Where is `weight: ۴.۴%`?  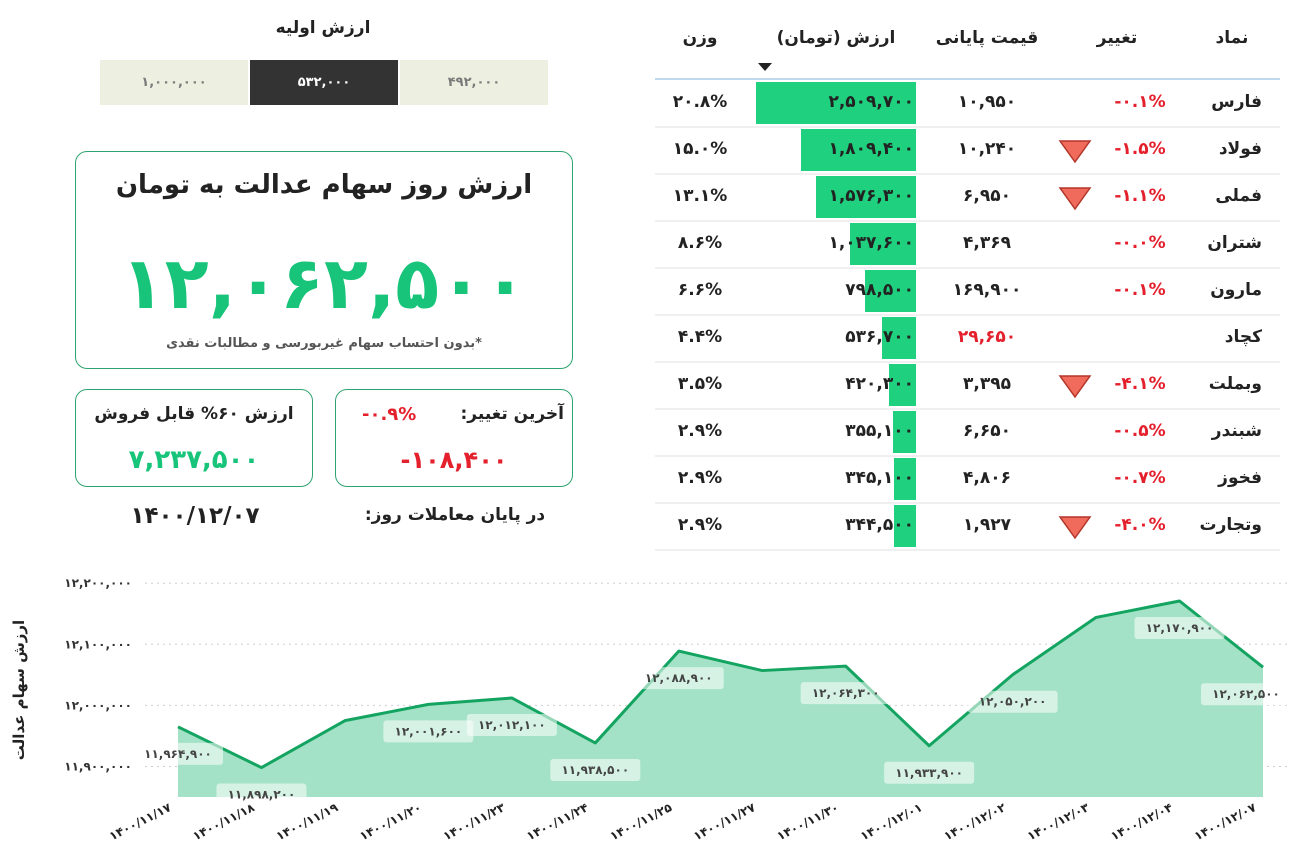
weight: ۴.۴% is located at coordinates (700, 337).